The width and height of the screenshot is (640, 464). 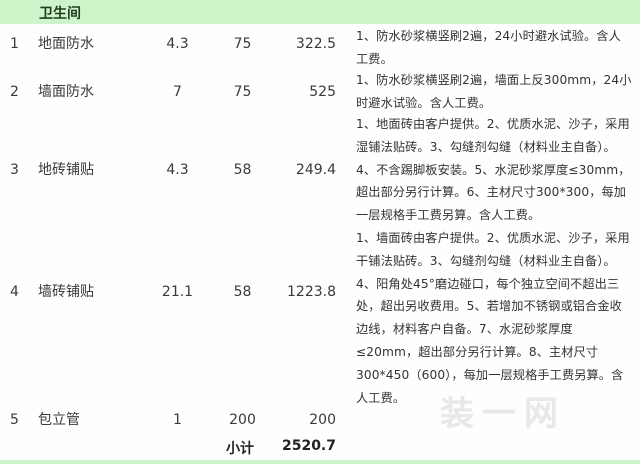 What do you see at coordinates (14, 44) in the screenshot?
I see `row-index: 1` at bounding box center [14, 44].